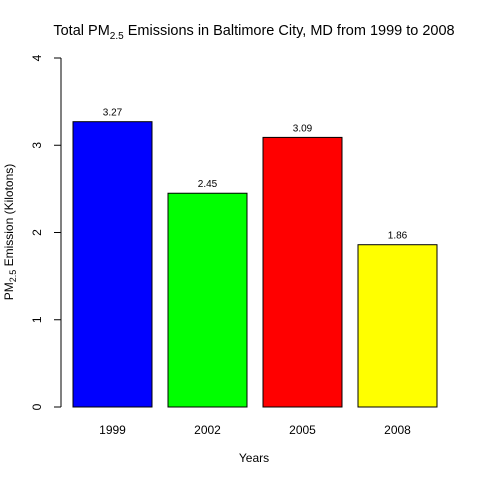 This screenshot has width=480, height=480. What do you see at coordinates (37, 232) in the screenshot?
I see `y-tick-label-2: 2` at bounding box center [37, 232].